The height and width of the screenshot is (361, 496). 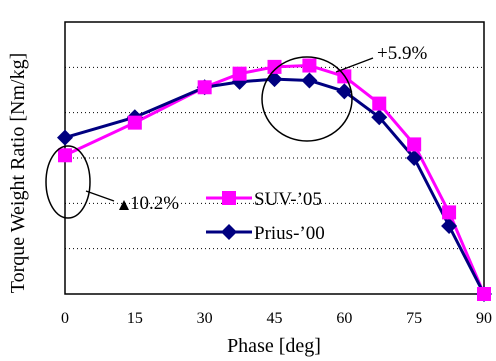 I want to click on annotation-peak-label: +5.9%, so click(x=402, y=53).